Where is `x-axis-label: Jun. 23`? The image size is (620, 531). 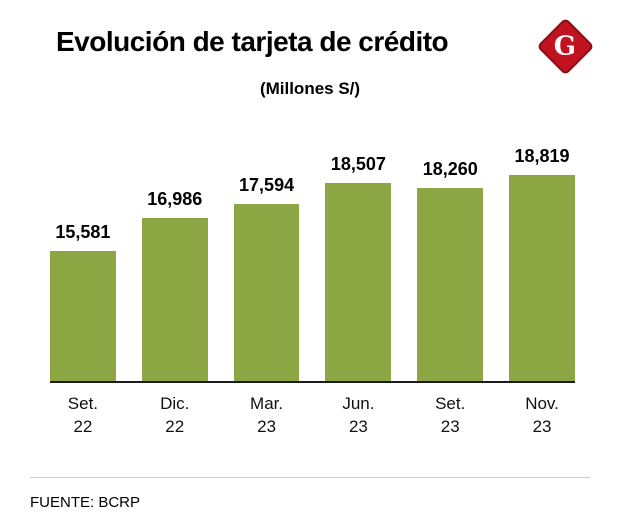 x-axis-label: Jun. 23 is located at coordinates (358, 416).